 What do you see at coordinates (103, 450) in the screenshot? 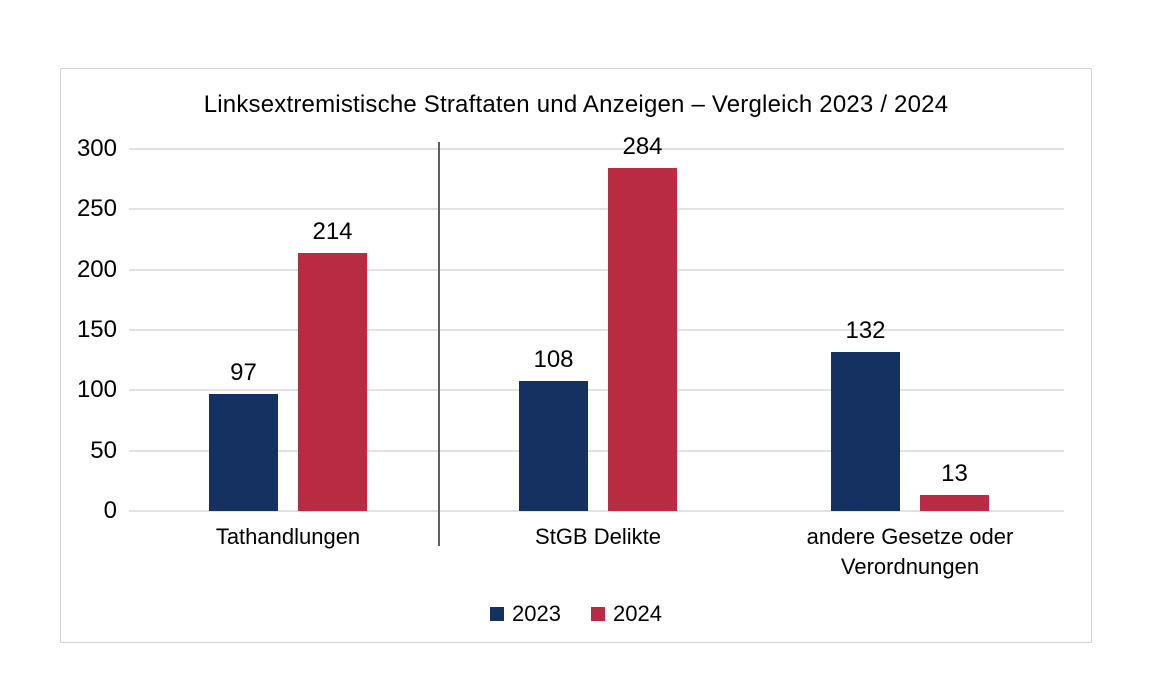
I see `y-axis-tick: 50` at bounding box center [103, 450].